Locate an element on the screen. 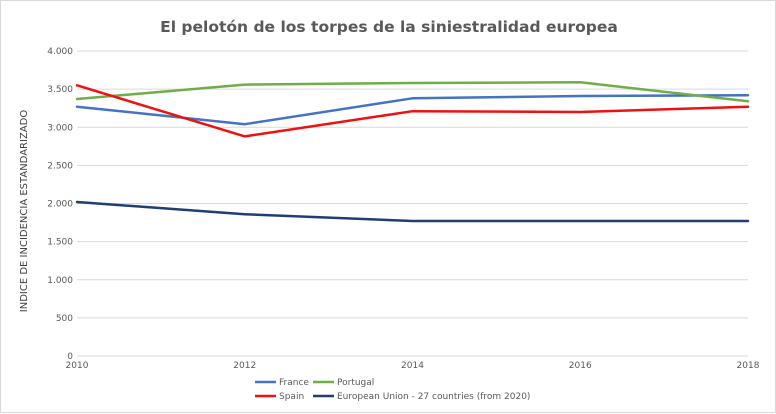 The width and height of the screenshot is (776, 414). legend-label: Spain is located at coordinates (291, 397).